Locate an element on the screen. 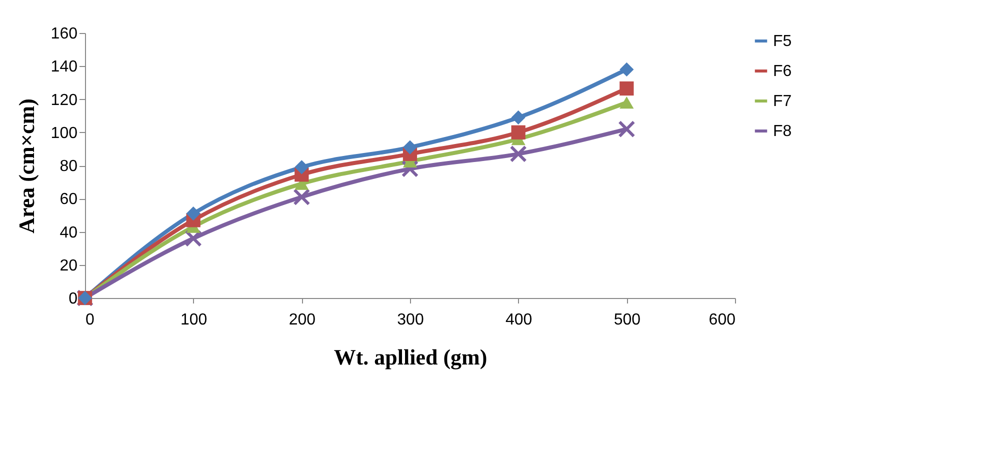 The image size is (986, 450). y-tick-label: 100 is located at coordinates (64, 133).